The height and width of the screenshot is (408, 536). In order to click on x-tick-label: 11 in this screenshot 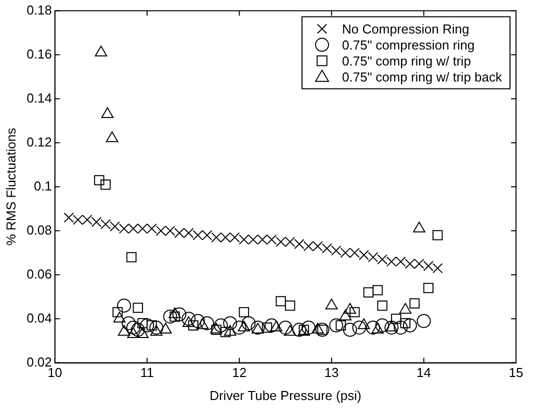, I will do `click(147, 372)`.